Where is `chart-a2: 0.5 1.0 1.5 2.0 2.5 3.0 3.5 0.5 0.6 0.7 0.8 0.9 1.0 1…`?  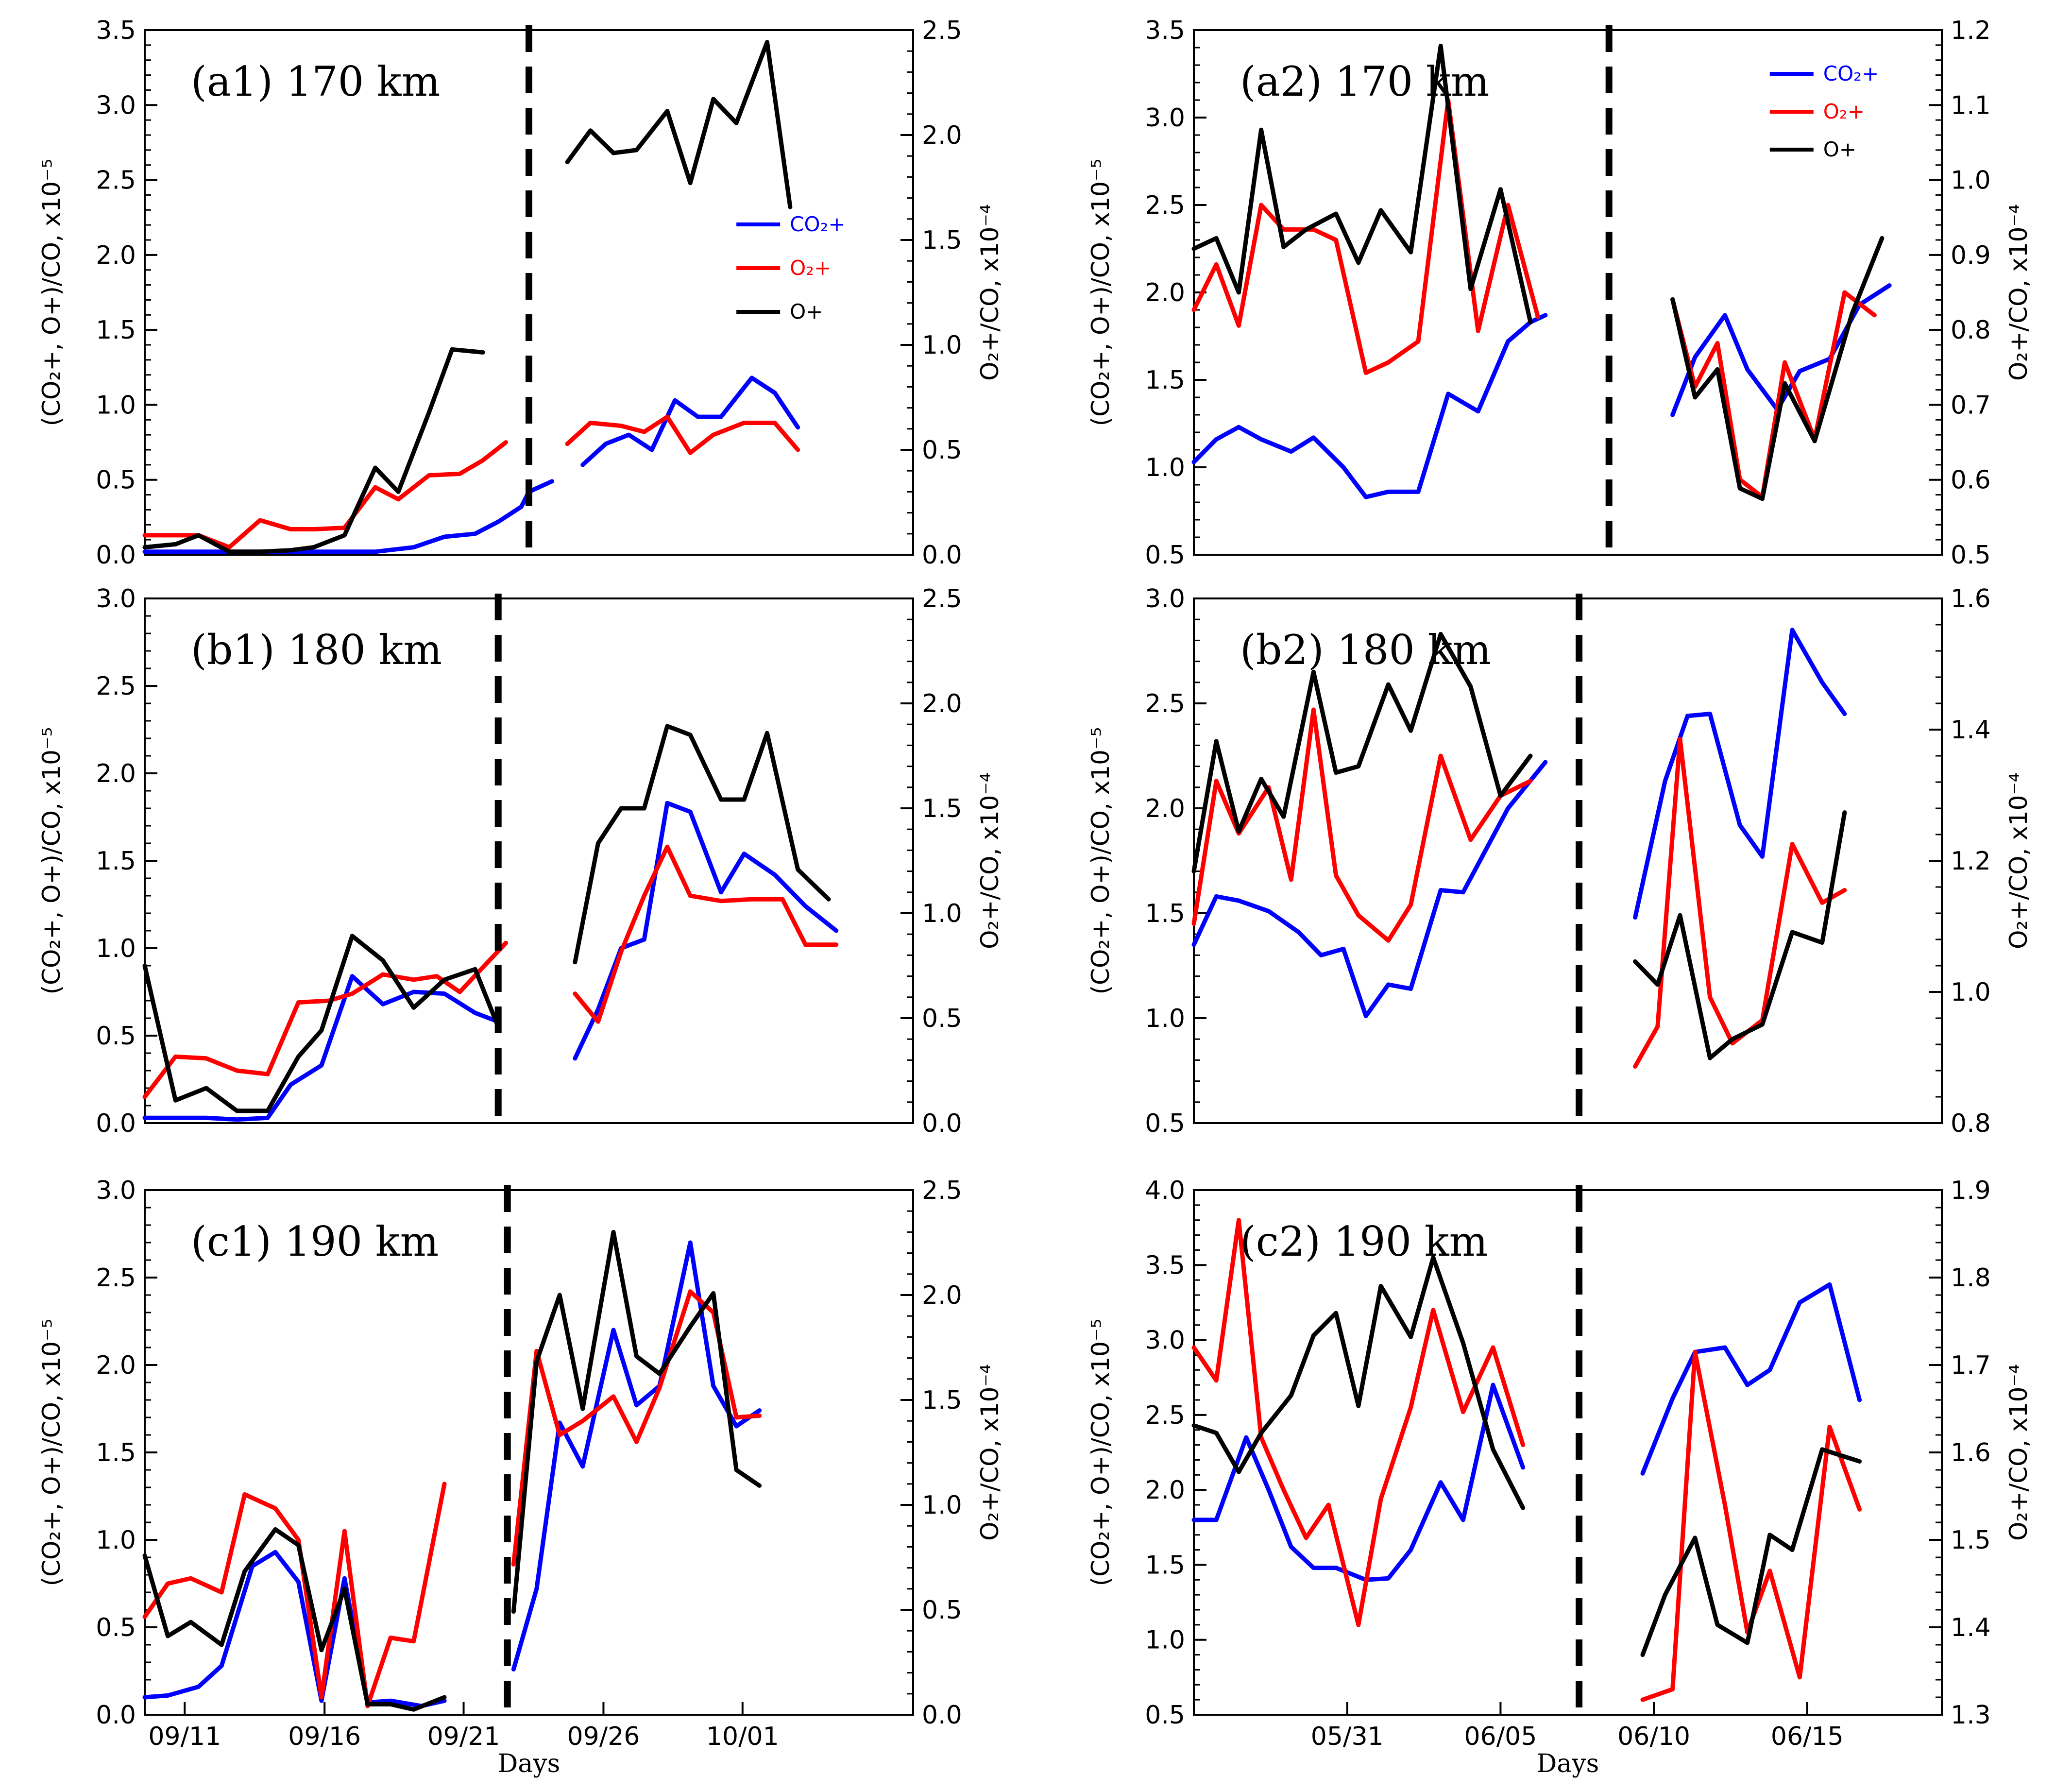 chart-a2: 0.5 1.0 1.5 2.0 2.5 3.0 3.5 0.5 0.6 0.7 0.8 0.9 1.0 1… is located at coordinates (1560, 293).